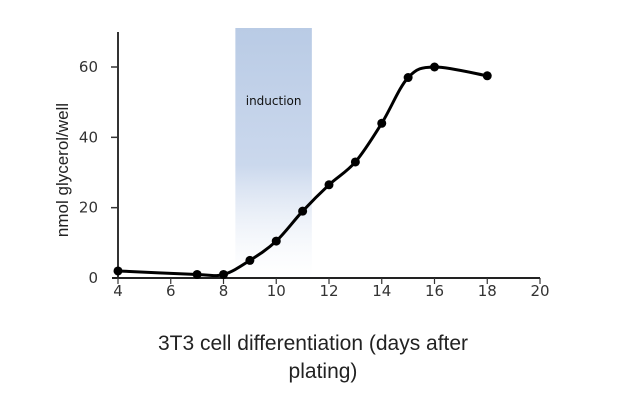 This screenshot has height=401, width=640. I want to click on x-tick-label: 8, so click(224, 291).